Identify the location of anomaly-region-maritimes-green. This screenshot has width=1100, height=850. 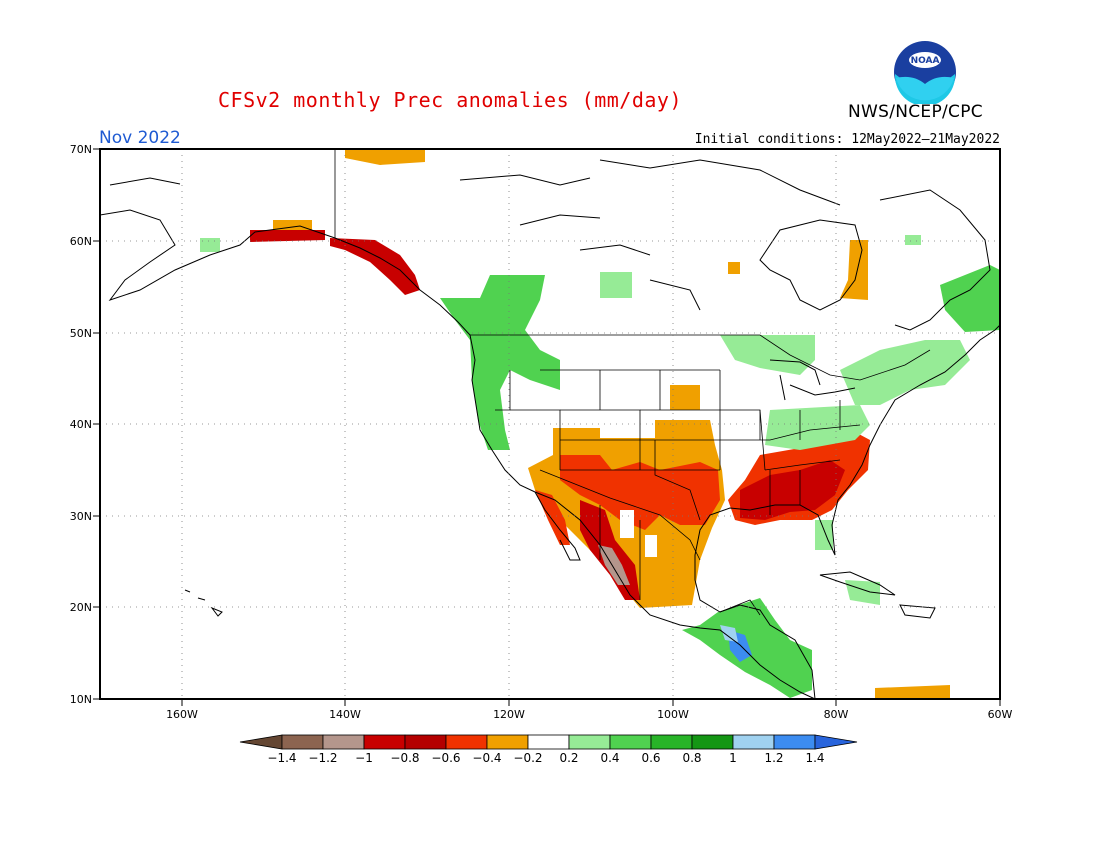
(970, 298).